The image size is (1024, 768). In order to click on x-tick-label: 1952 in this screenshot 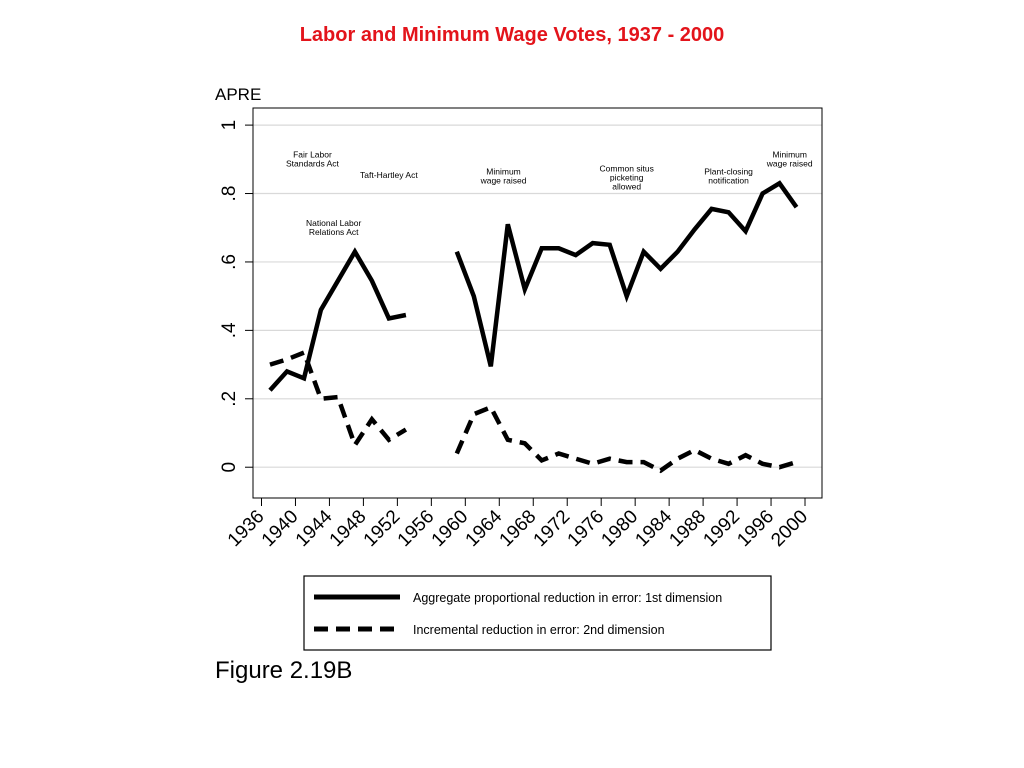, I will do `click(382, 528)`.